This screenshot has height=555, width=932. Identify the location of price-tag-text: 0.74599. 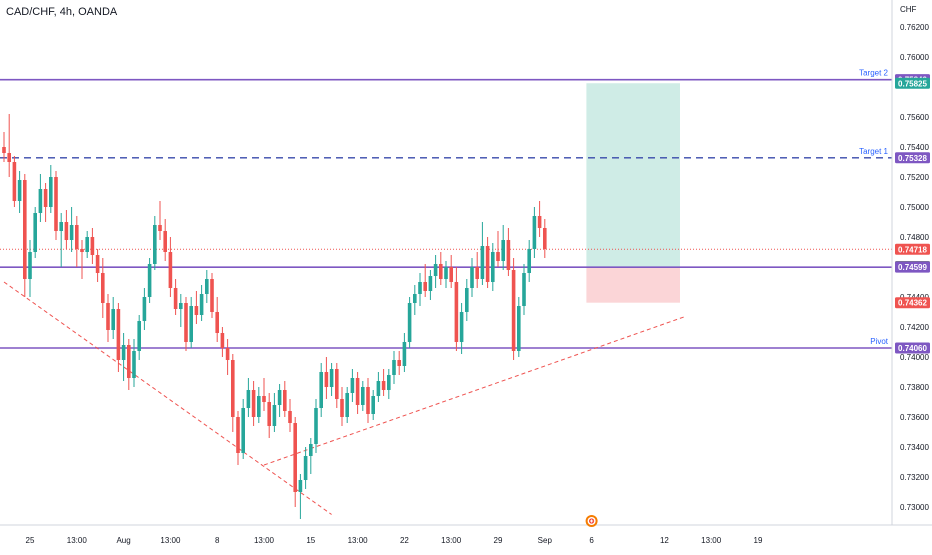
(912, 267).